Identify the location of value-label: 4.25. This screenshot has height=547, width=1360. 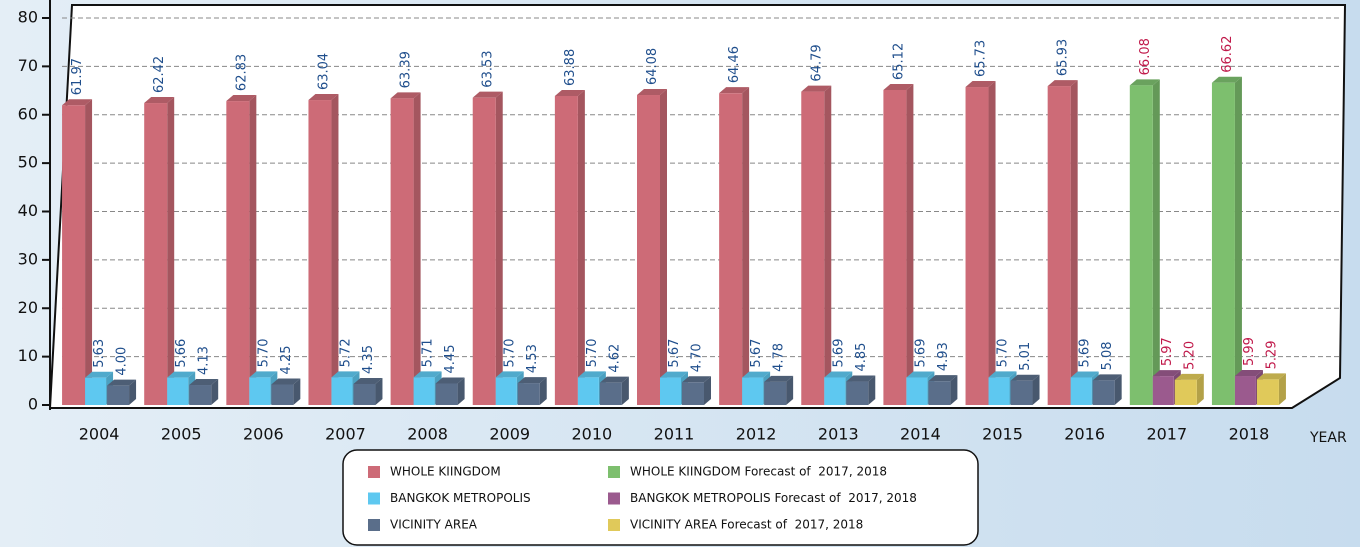
(286, 359).